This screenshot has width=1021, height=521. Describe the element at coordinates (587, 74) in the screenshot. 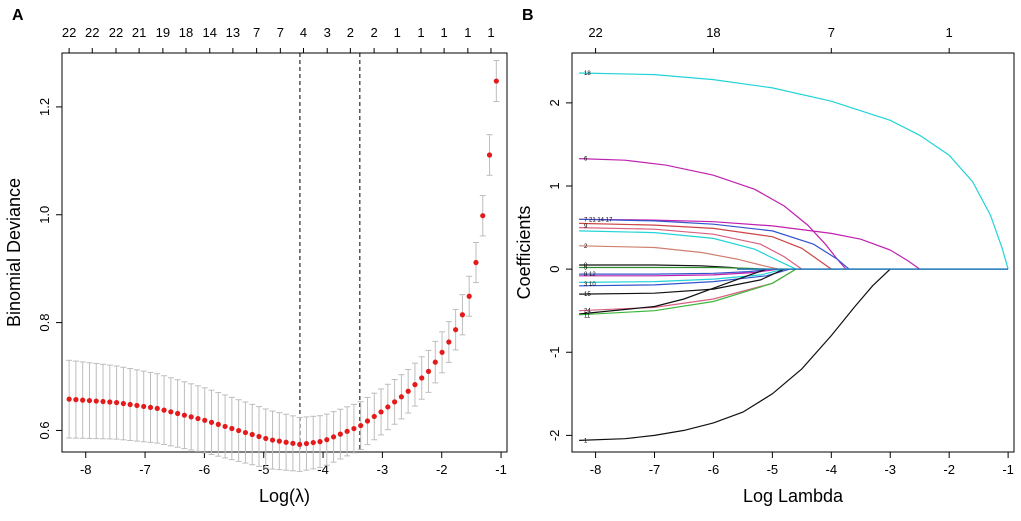

I see `path-label: 18` at that location.